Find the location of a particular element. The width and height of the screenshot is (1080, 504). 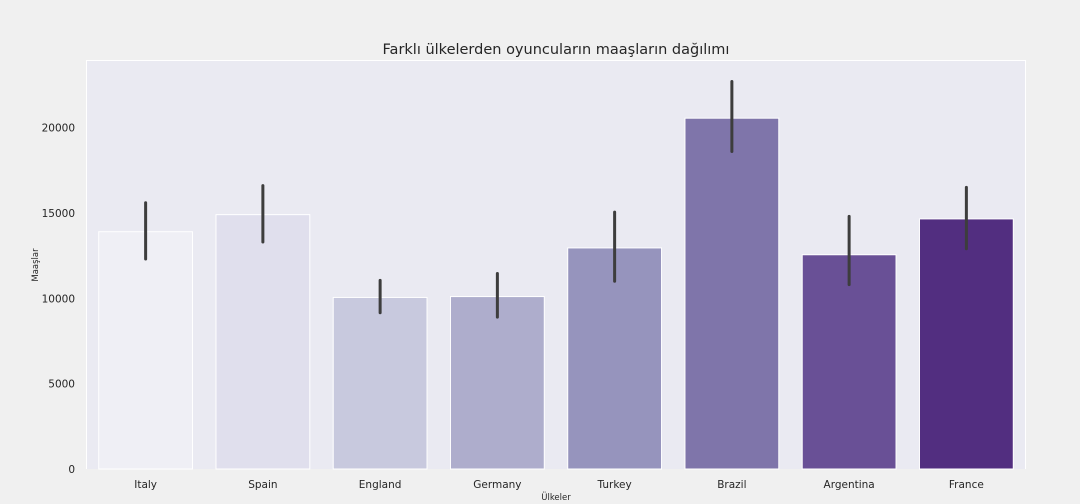

bar-england is located at coordinates (380, 383).